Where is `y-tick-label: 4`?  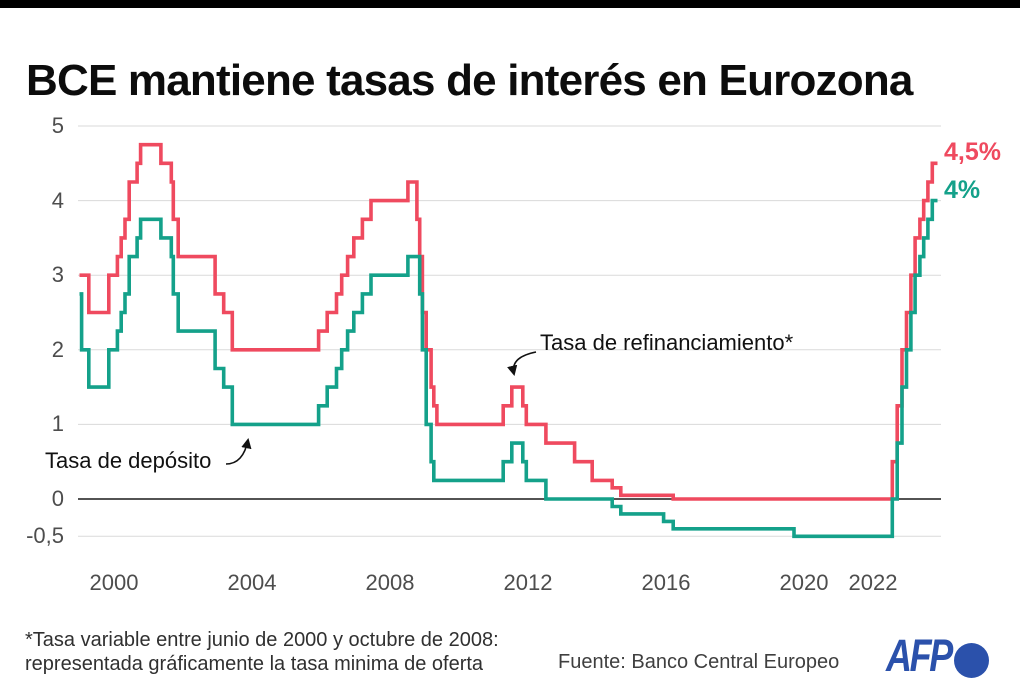 y-tick-label: 4 is located at coordinates (57, 200).